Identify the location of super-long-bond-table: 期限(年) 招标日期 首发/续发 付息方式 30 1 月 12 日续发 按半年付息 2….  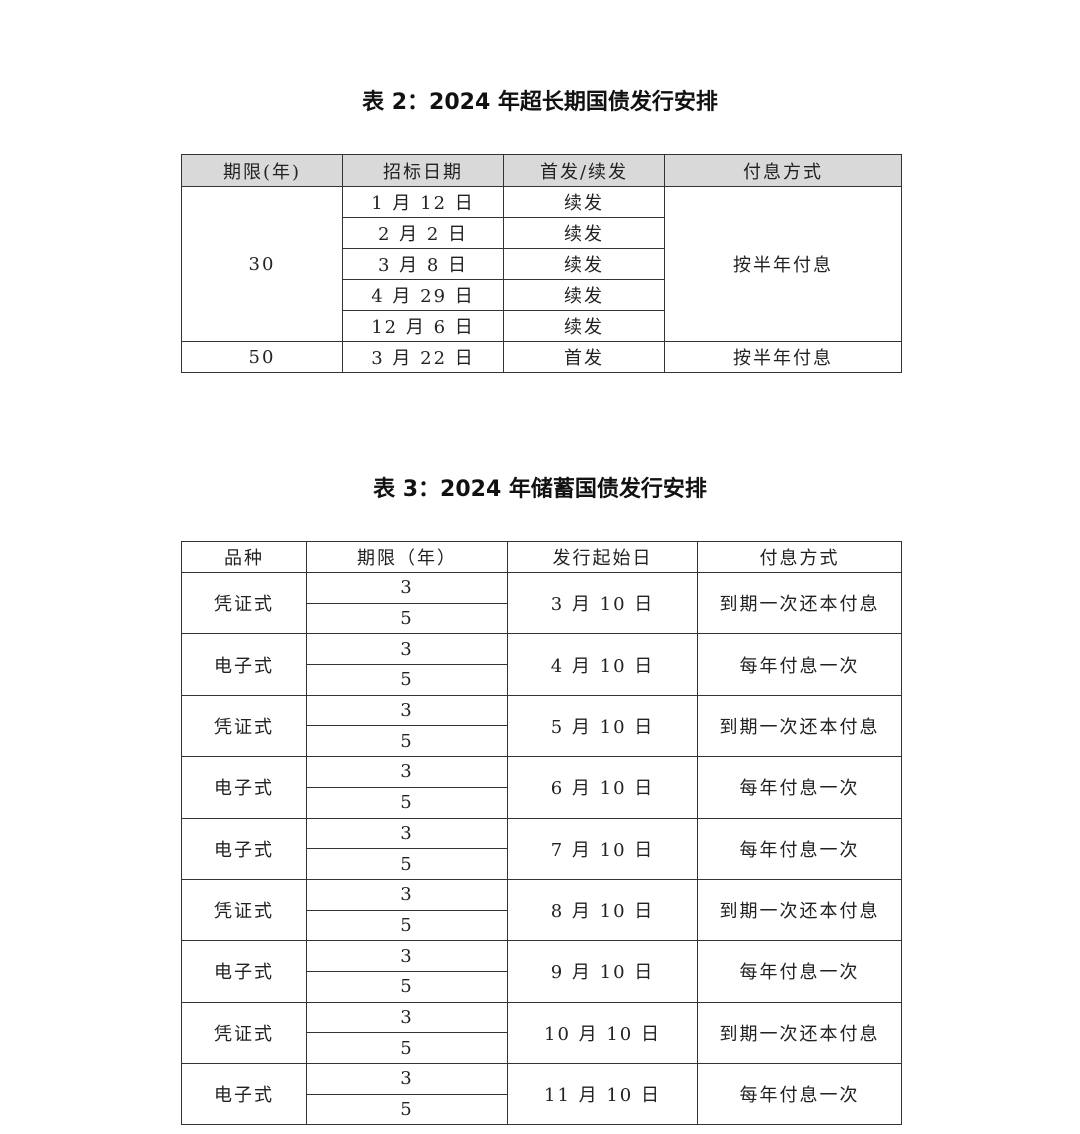
(541, 263).